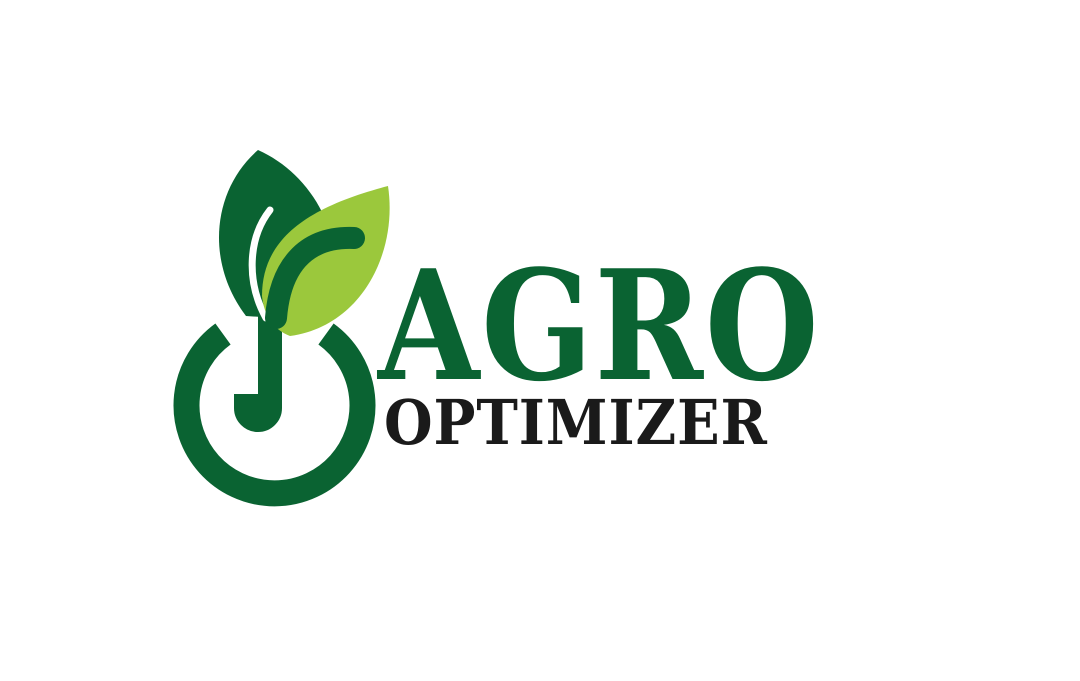 This screenshot has width=1080, height=681. Describe the element at coordinates (261, 264) in the screenshot. I see `dark-leaf-vein` at that location.